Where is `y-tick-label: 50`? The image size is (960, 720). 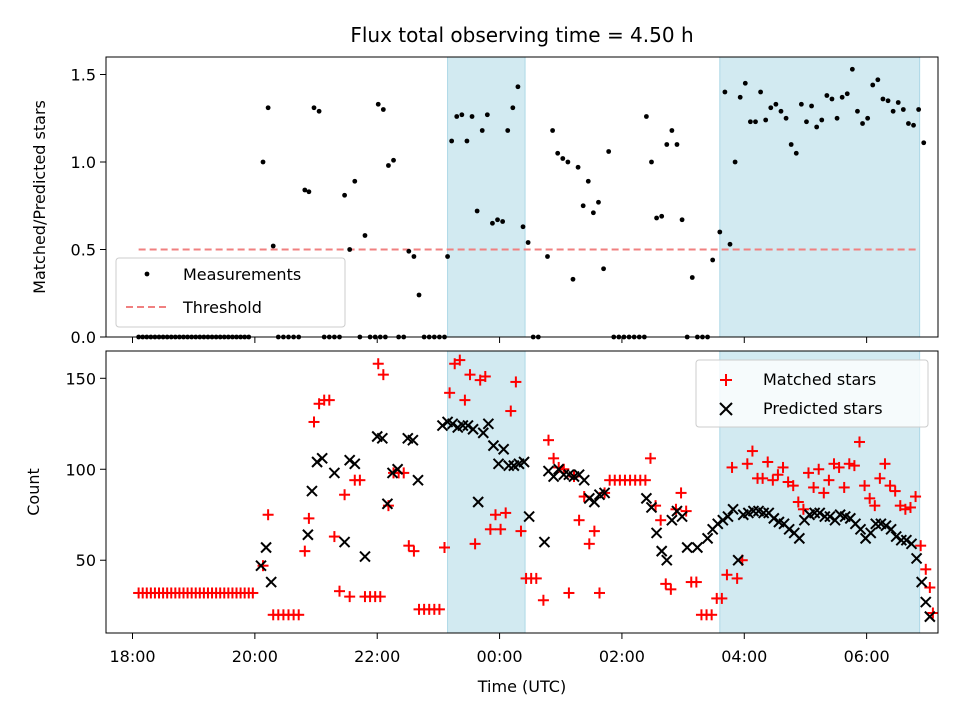 y-tick-label: 50 is located at coordinates (86, 560).